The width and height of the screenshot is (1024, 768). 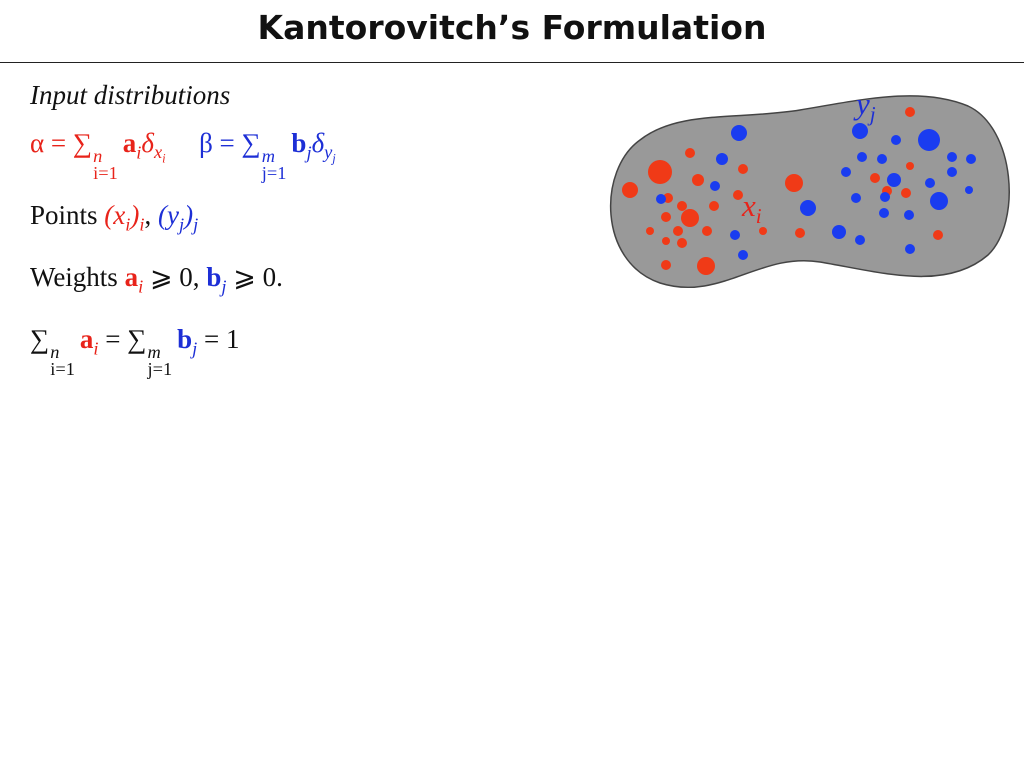 I want to click on text: ⩾ 0,, so click(x=174, y=277).